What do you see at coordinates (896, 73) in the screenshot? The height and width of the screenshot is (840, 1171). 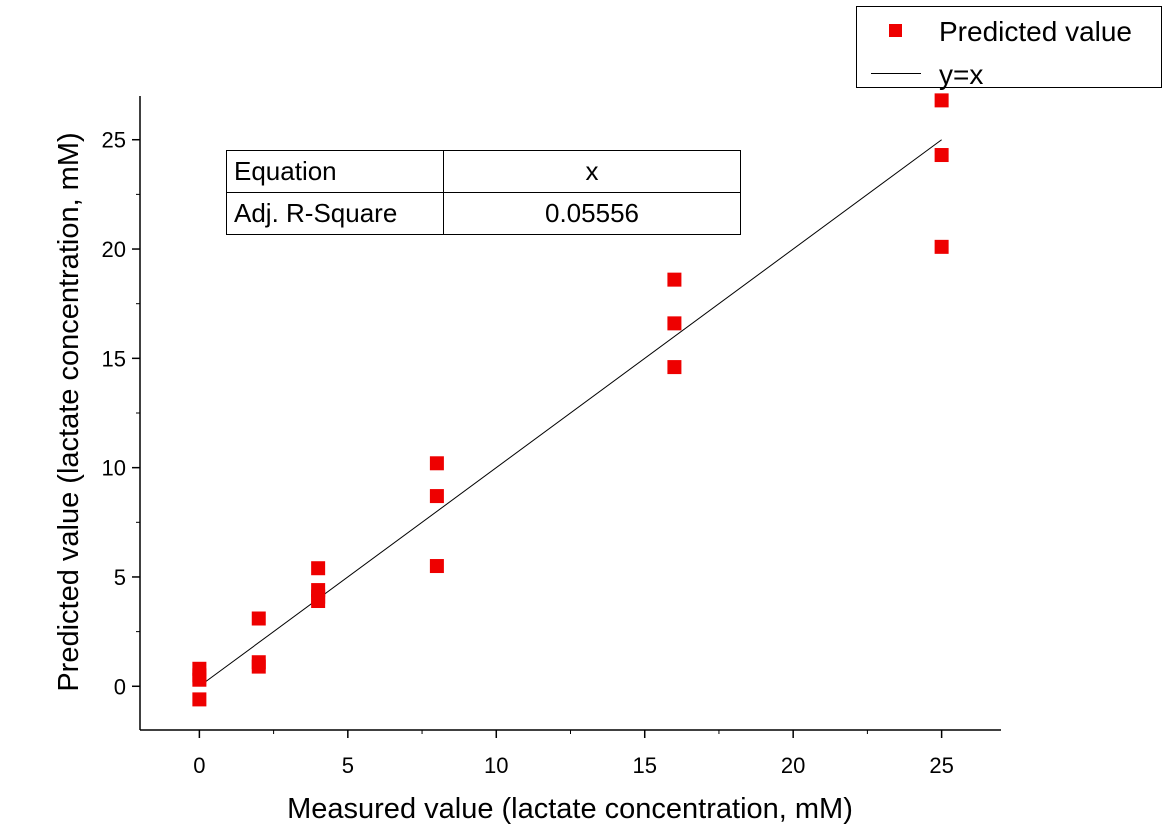 I see `legend-line-icon` at bounding box center [896, 73].